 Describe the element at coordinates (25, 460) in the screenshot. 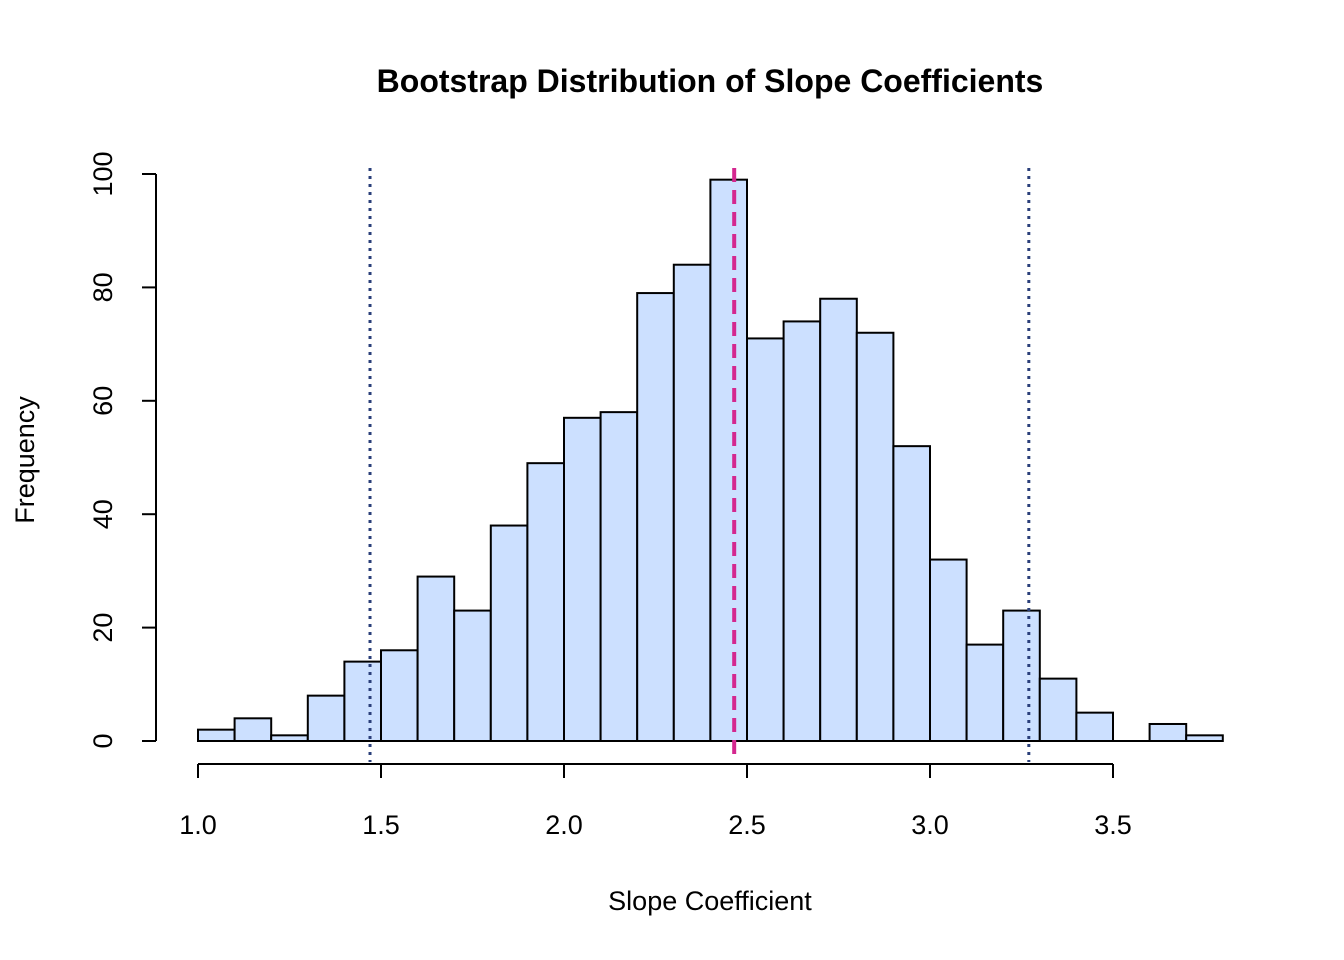

I see `y-axis-label: Frequency` at that location.